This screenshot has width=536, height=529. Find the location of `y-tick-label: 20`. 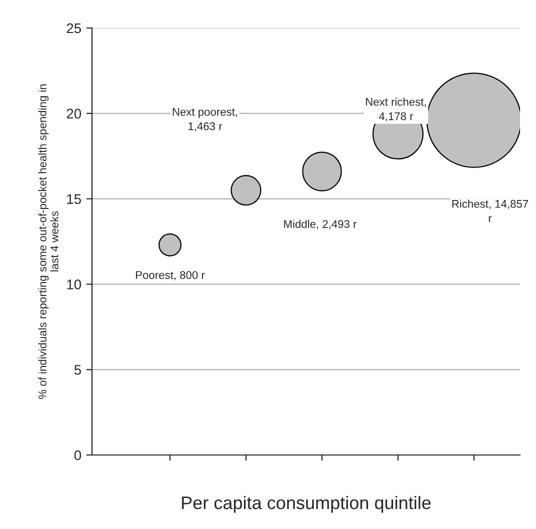

y-tick-label: 20 is located at coordinates (74, 113).